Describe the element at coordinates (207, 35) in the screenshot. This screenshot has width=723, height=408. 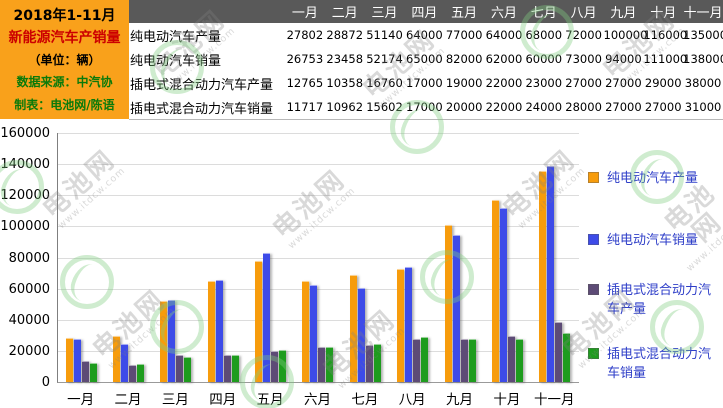
I see `row-label: 纯电动汽车产量` at that location.